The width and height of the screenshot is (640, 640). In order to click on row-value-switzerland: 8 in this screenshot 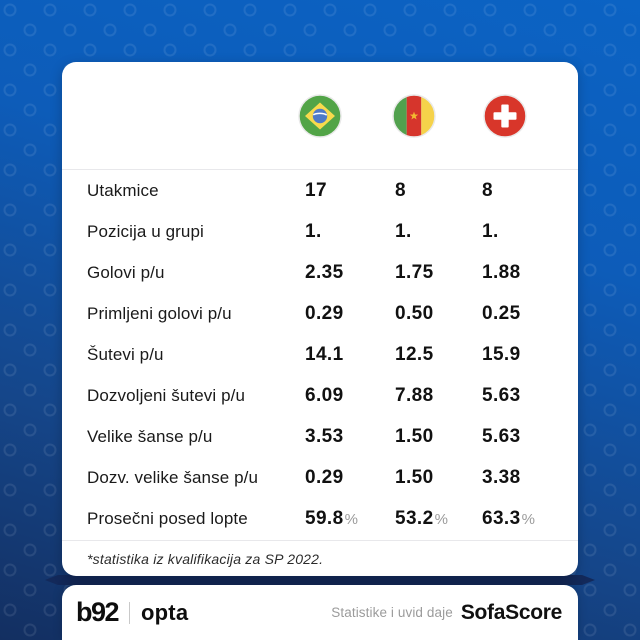, I will do `click(487, 190)`.